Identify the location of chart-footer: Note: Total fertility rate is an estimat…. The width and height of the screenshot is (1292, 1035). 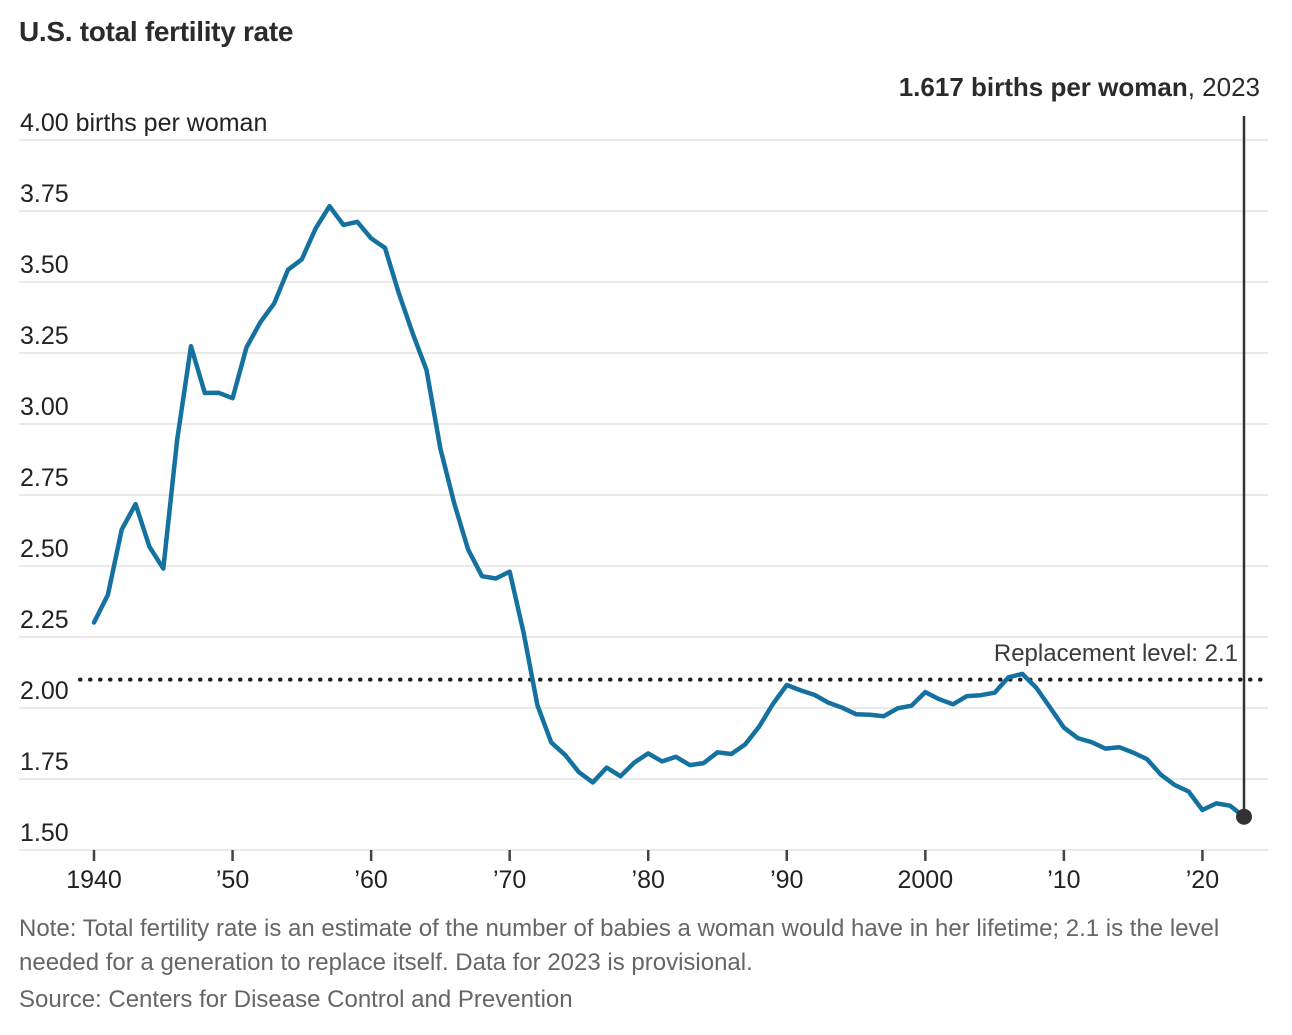
(641, 964).